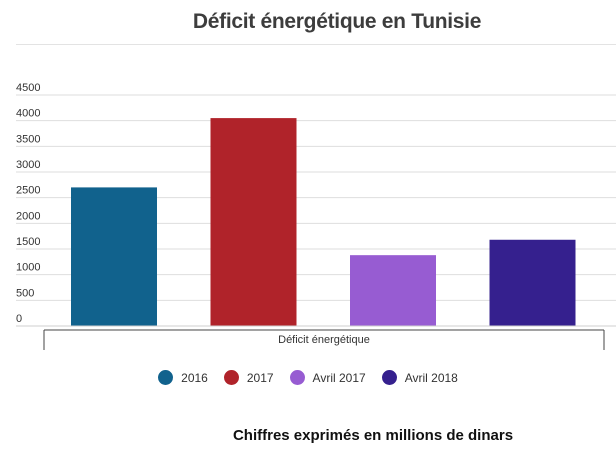  I want to click on legend-label: 2016, so click(194, 377).